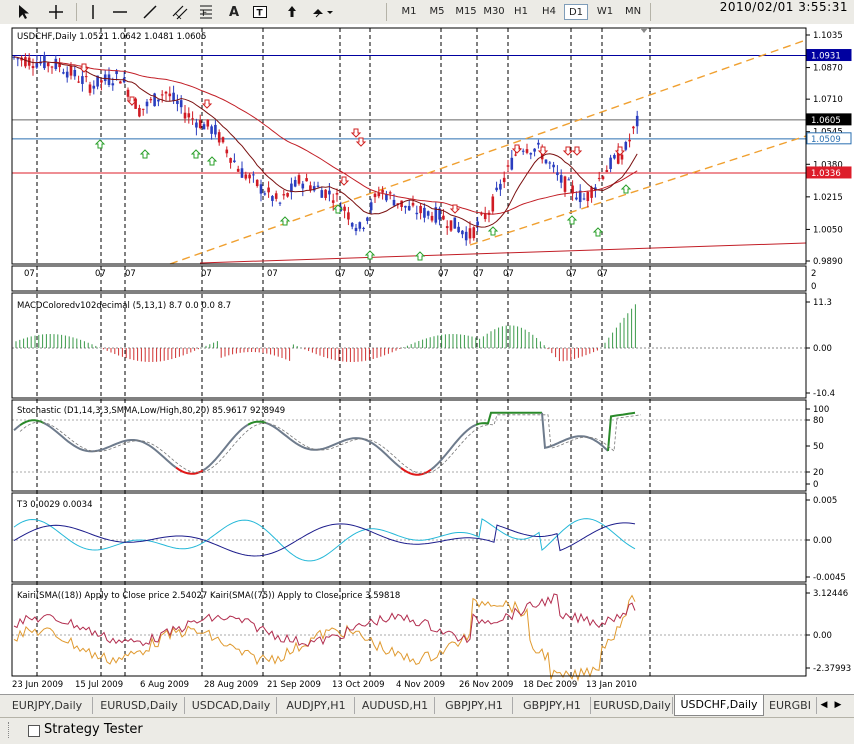  I want to click on trendline-tool-icon, so click(150, 12).